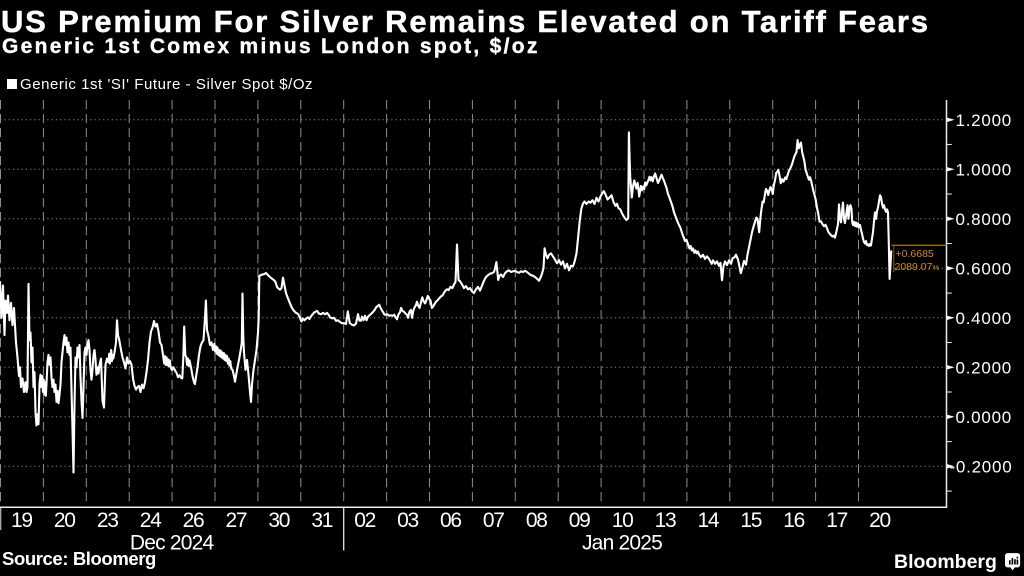  What do you see at coordinates (107, 520) in the screenshot?
I see `svg-text: 23` at bounding box center [107, 520].